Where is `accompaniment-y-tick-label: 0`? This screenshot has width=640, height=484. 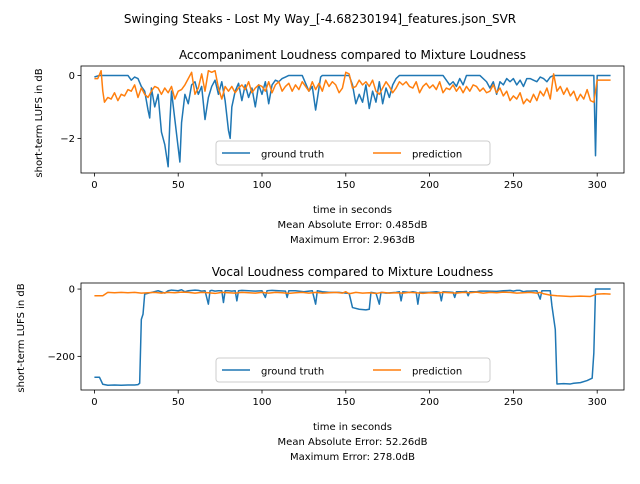 accompaniment-y-tick-label: 0 is located at coordinates (72, 76).